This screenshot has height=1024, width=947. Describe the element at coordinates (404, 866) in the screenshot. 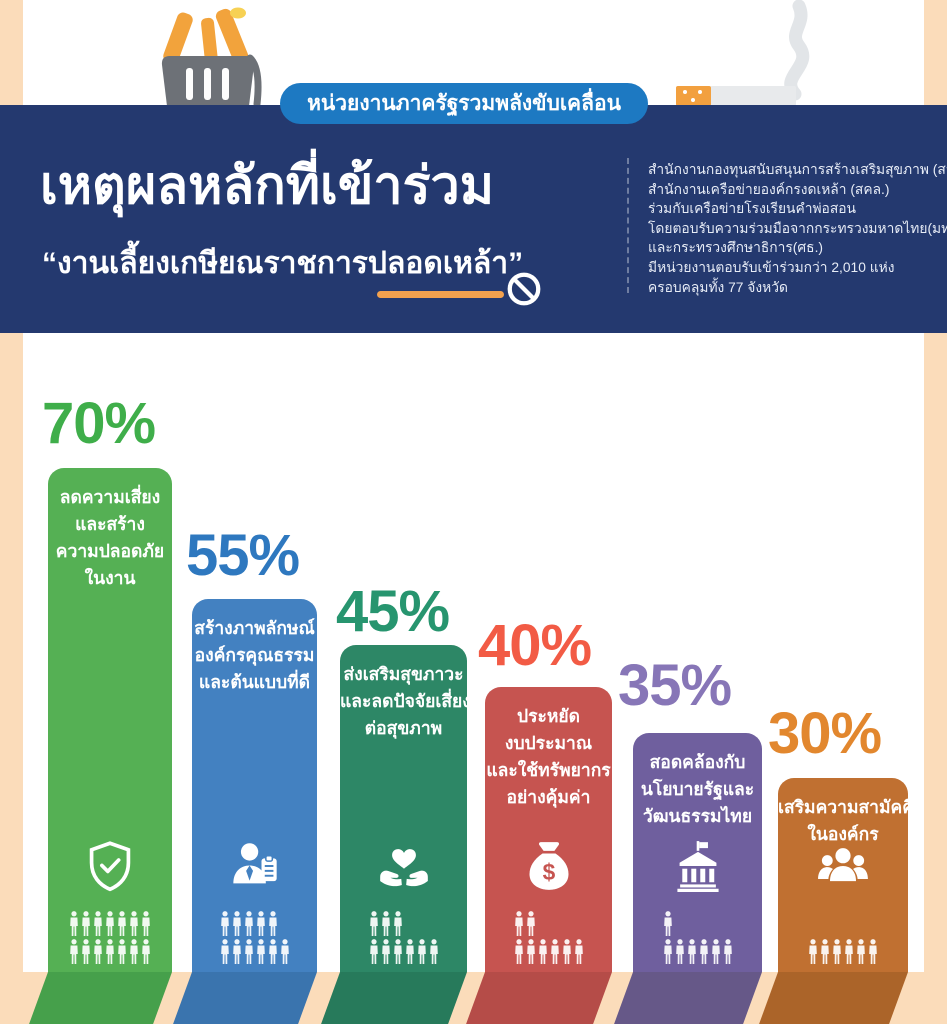

I see `hands-holding-heart-icon` at that location.